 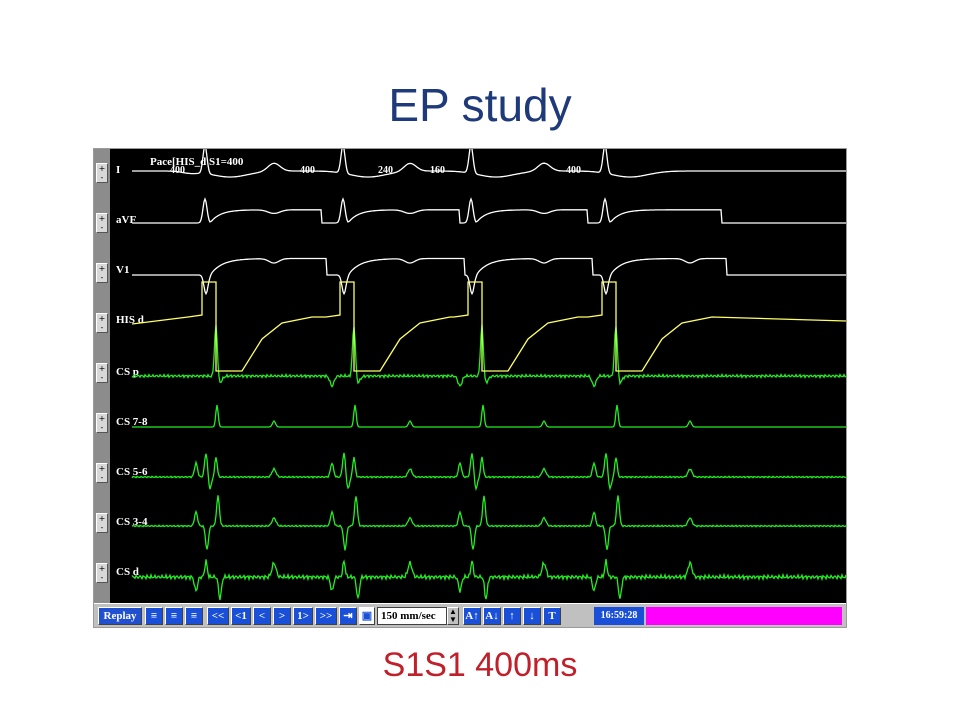 What do you see at coordinates (367, 616) in the screenshot?
I see `lock-icon: ▣` at bounding box center [367, 616].